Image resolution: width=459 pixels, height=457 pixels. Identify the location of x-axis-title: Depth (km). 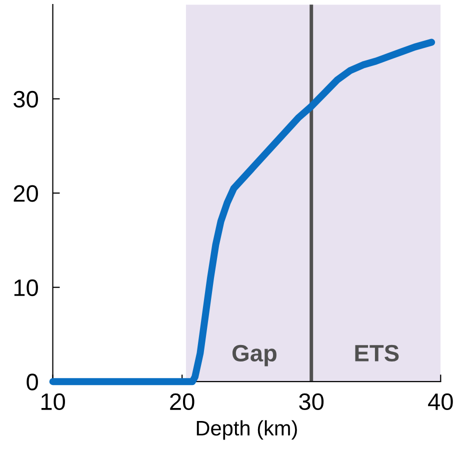
(246, 430).